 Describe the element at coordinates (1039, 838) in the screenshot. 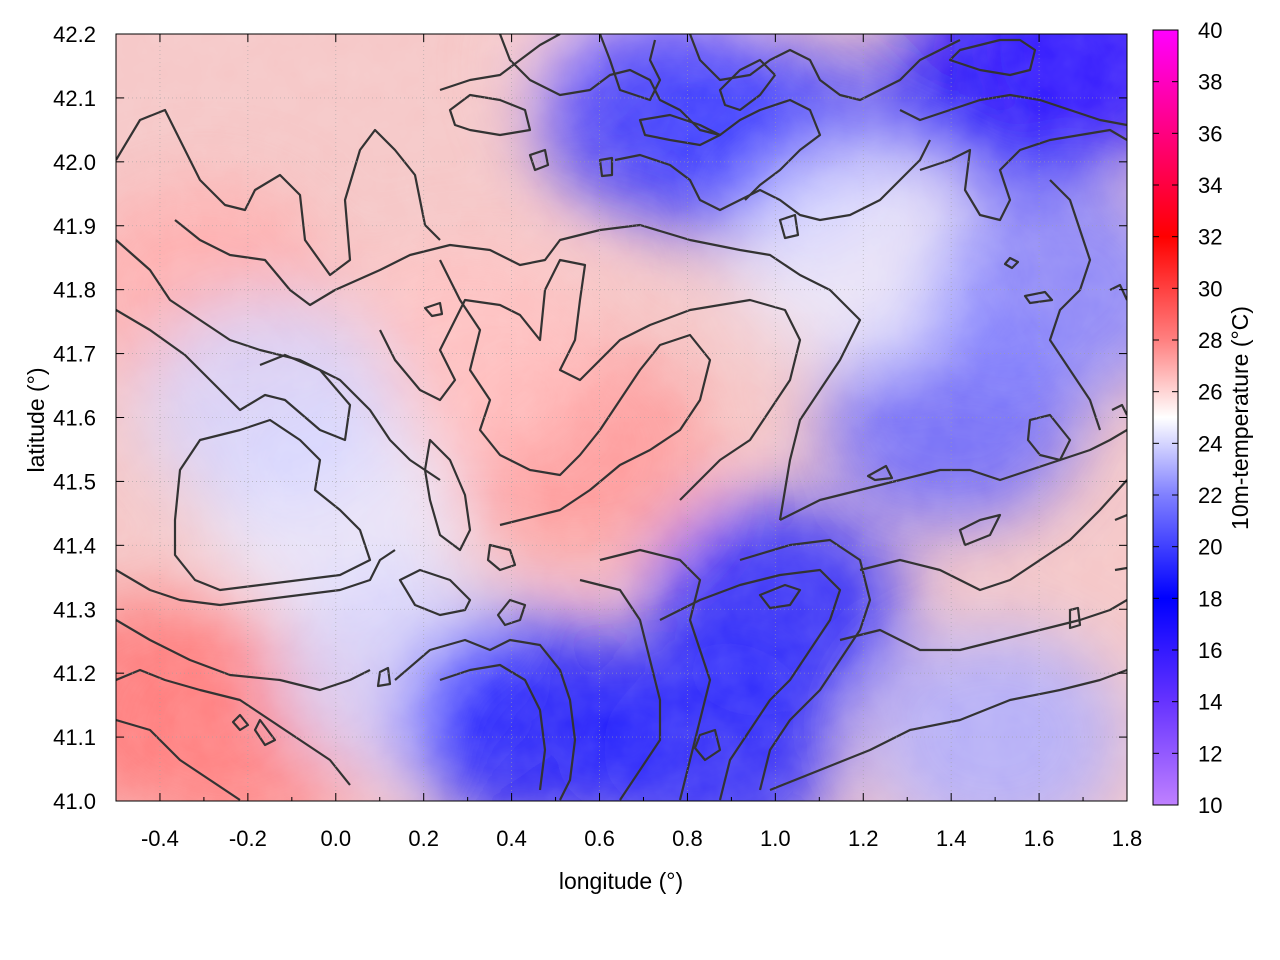

I see `x-tick-label: 1.6` at that location.